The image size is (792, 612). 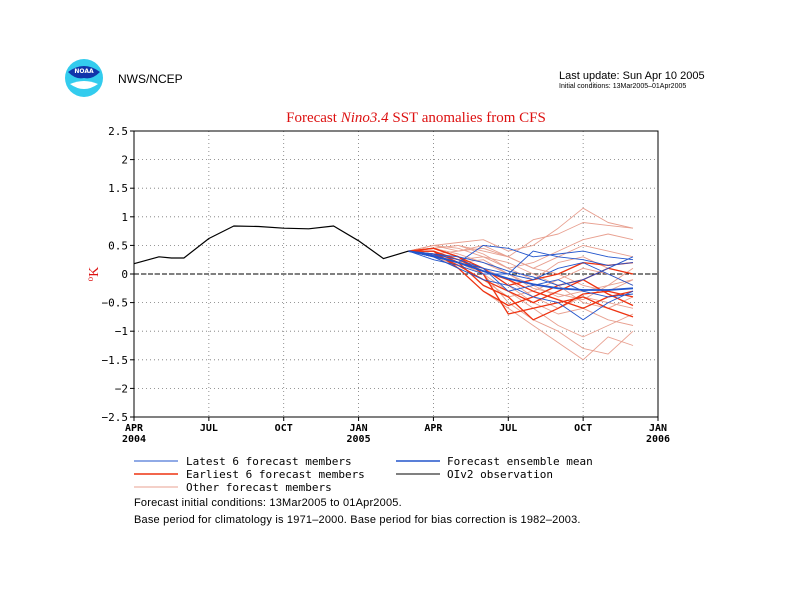 I want to click on initial-conditions: Initial conditions: 13Mar2005–01Apr2005, so click(x=623, y=86).